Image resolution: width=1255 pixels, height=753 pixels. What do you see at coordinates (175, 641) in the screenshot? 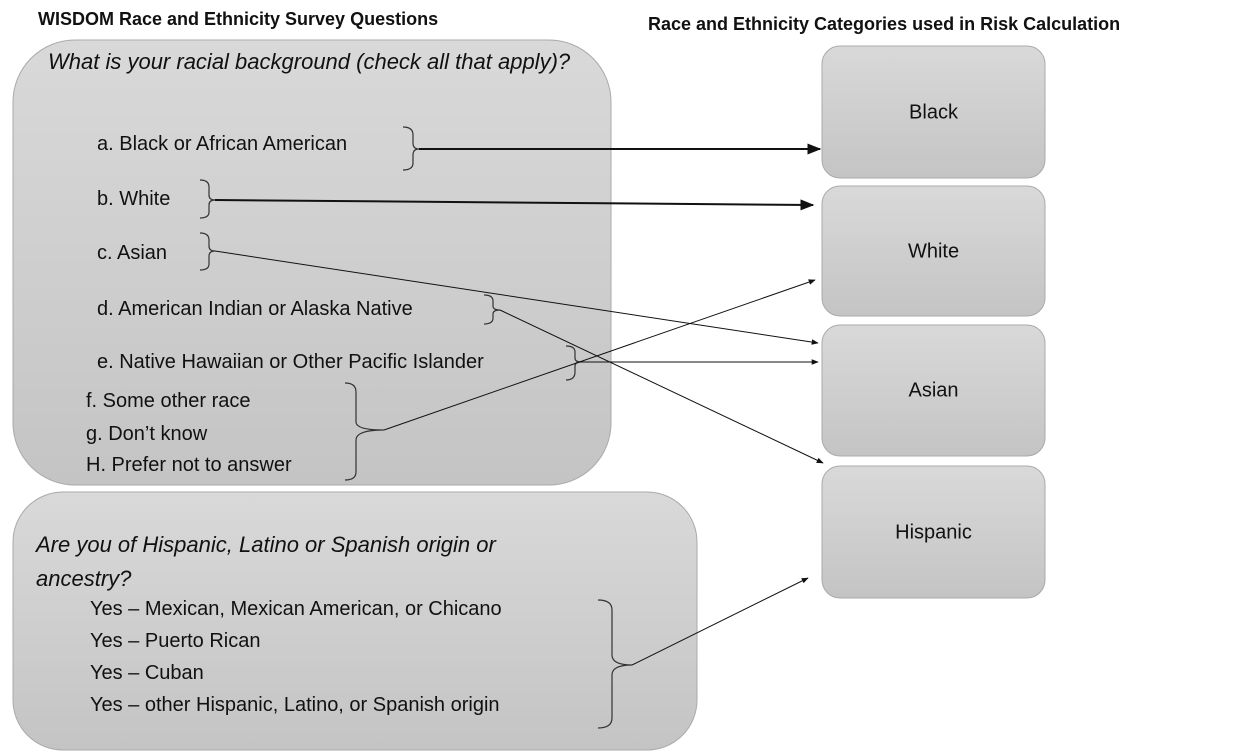
I see `option: Yes – Puerto Rican` at bounding box center [175, 641].